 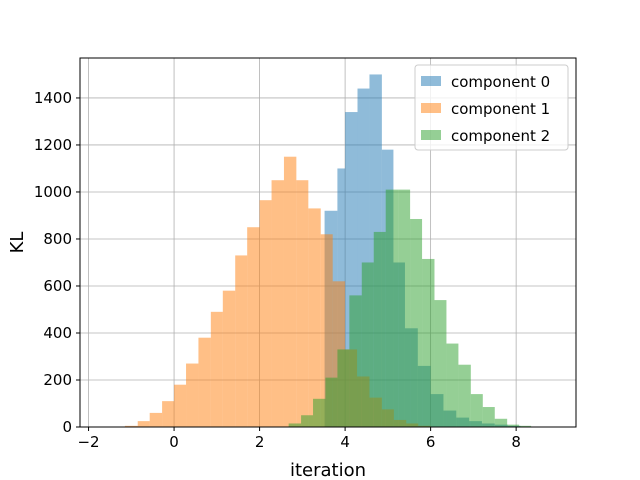 I want to click on x-tick-label: −2, so click(x=88, y=442).